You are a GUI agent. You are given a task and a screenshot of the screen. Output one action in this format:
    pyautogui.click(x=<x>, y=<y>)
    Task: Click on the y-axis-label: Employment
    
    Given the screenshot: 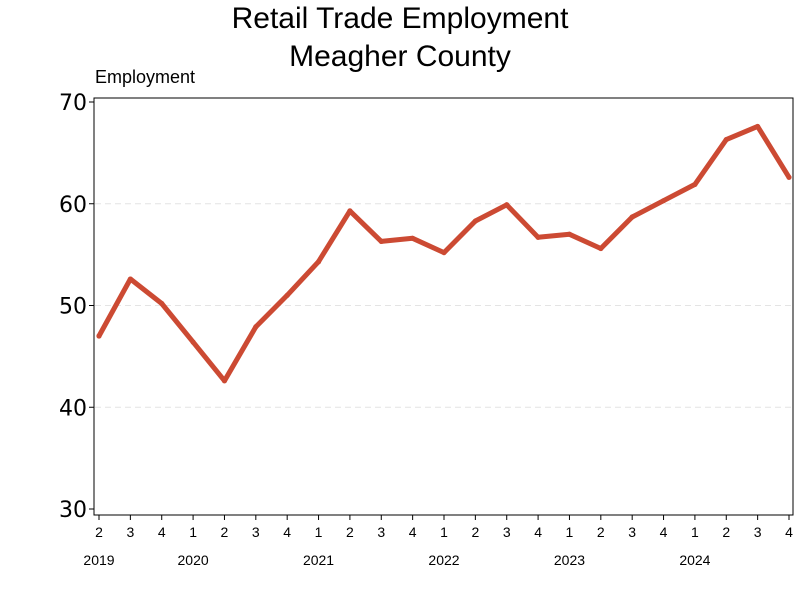 What is the action you would take?
    pyautogui.click(x=145, y=77)
    